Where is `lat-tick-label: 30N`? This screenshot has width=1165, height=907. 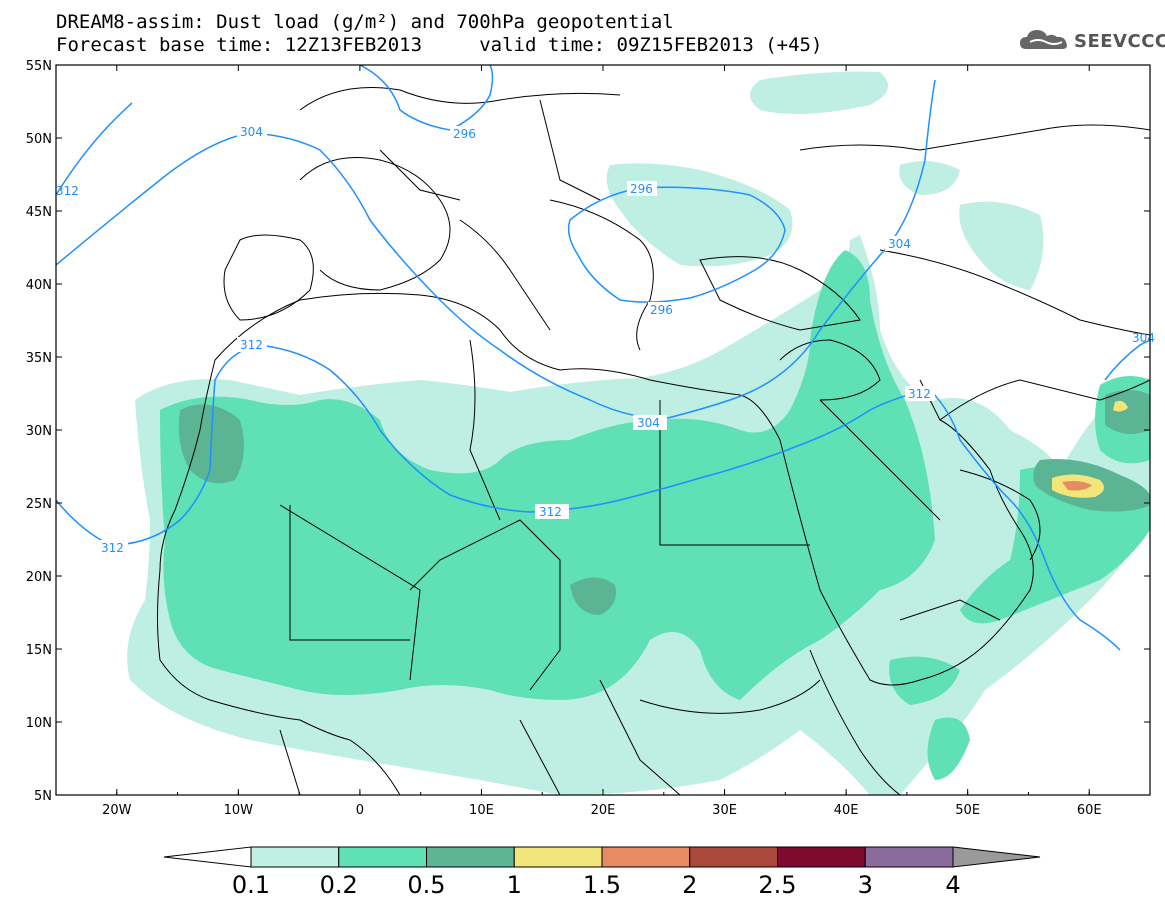 lat-tick-label: 30N is located at coordinates (39, 431).